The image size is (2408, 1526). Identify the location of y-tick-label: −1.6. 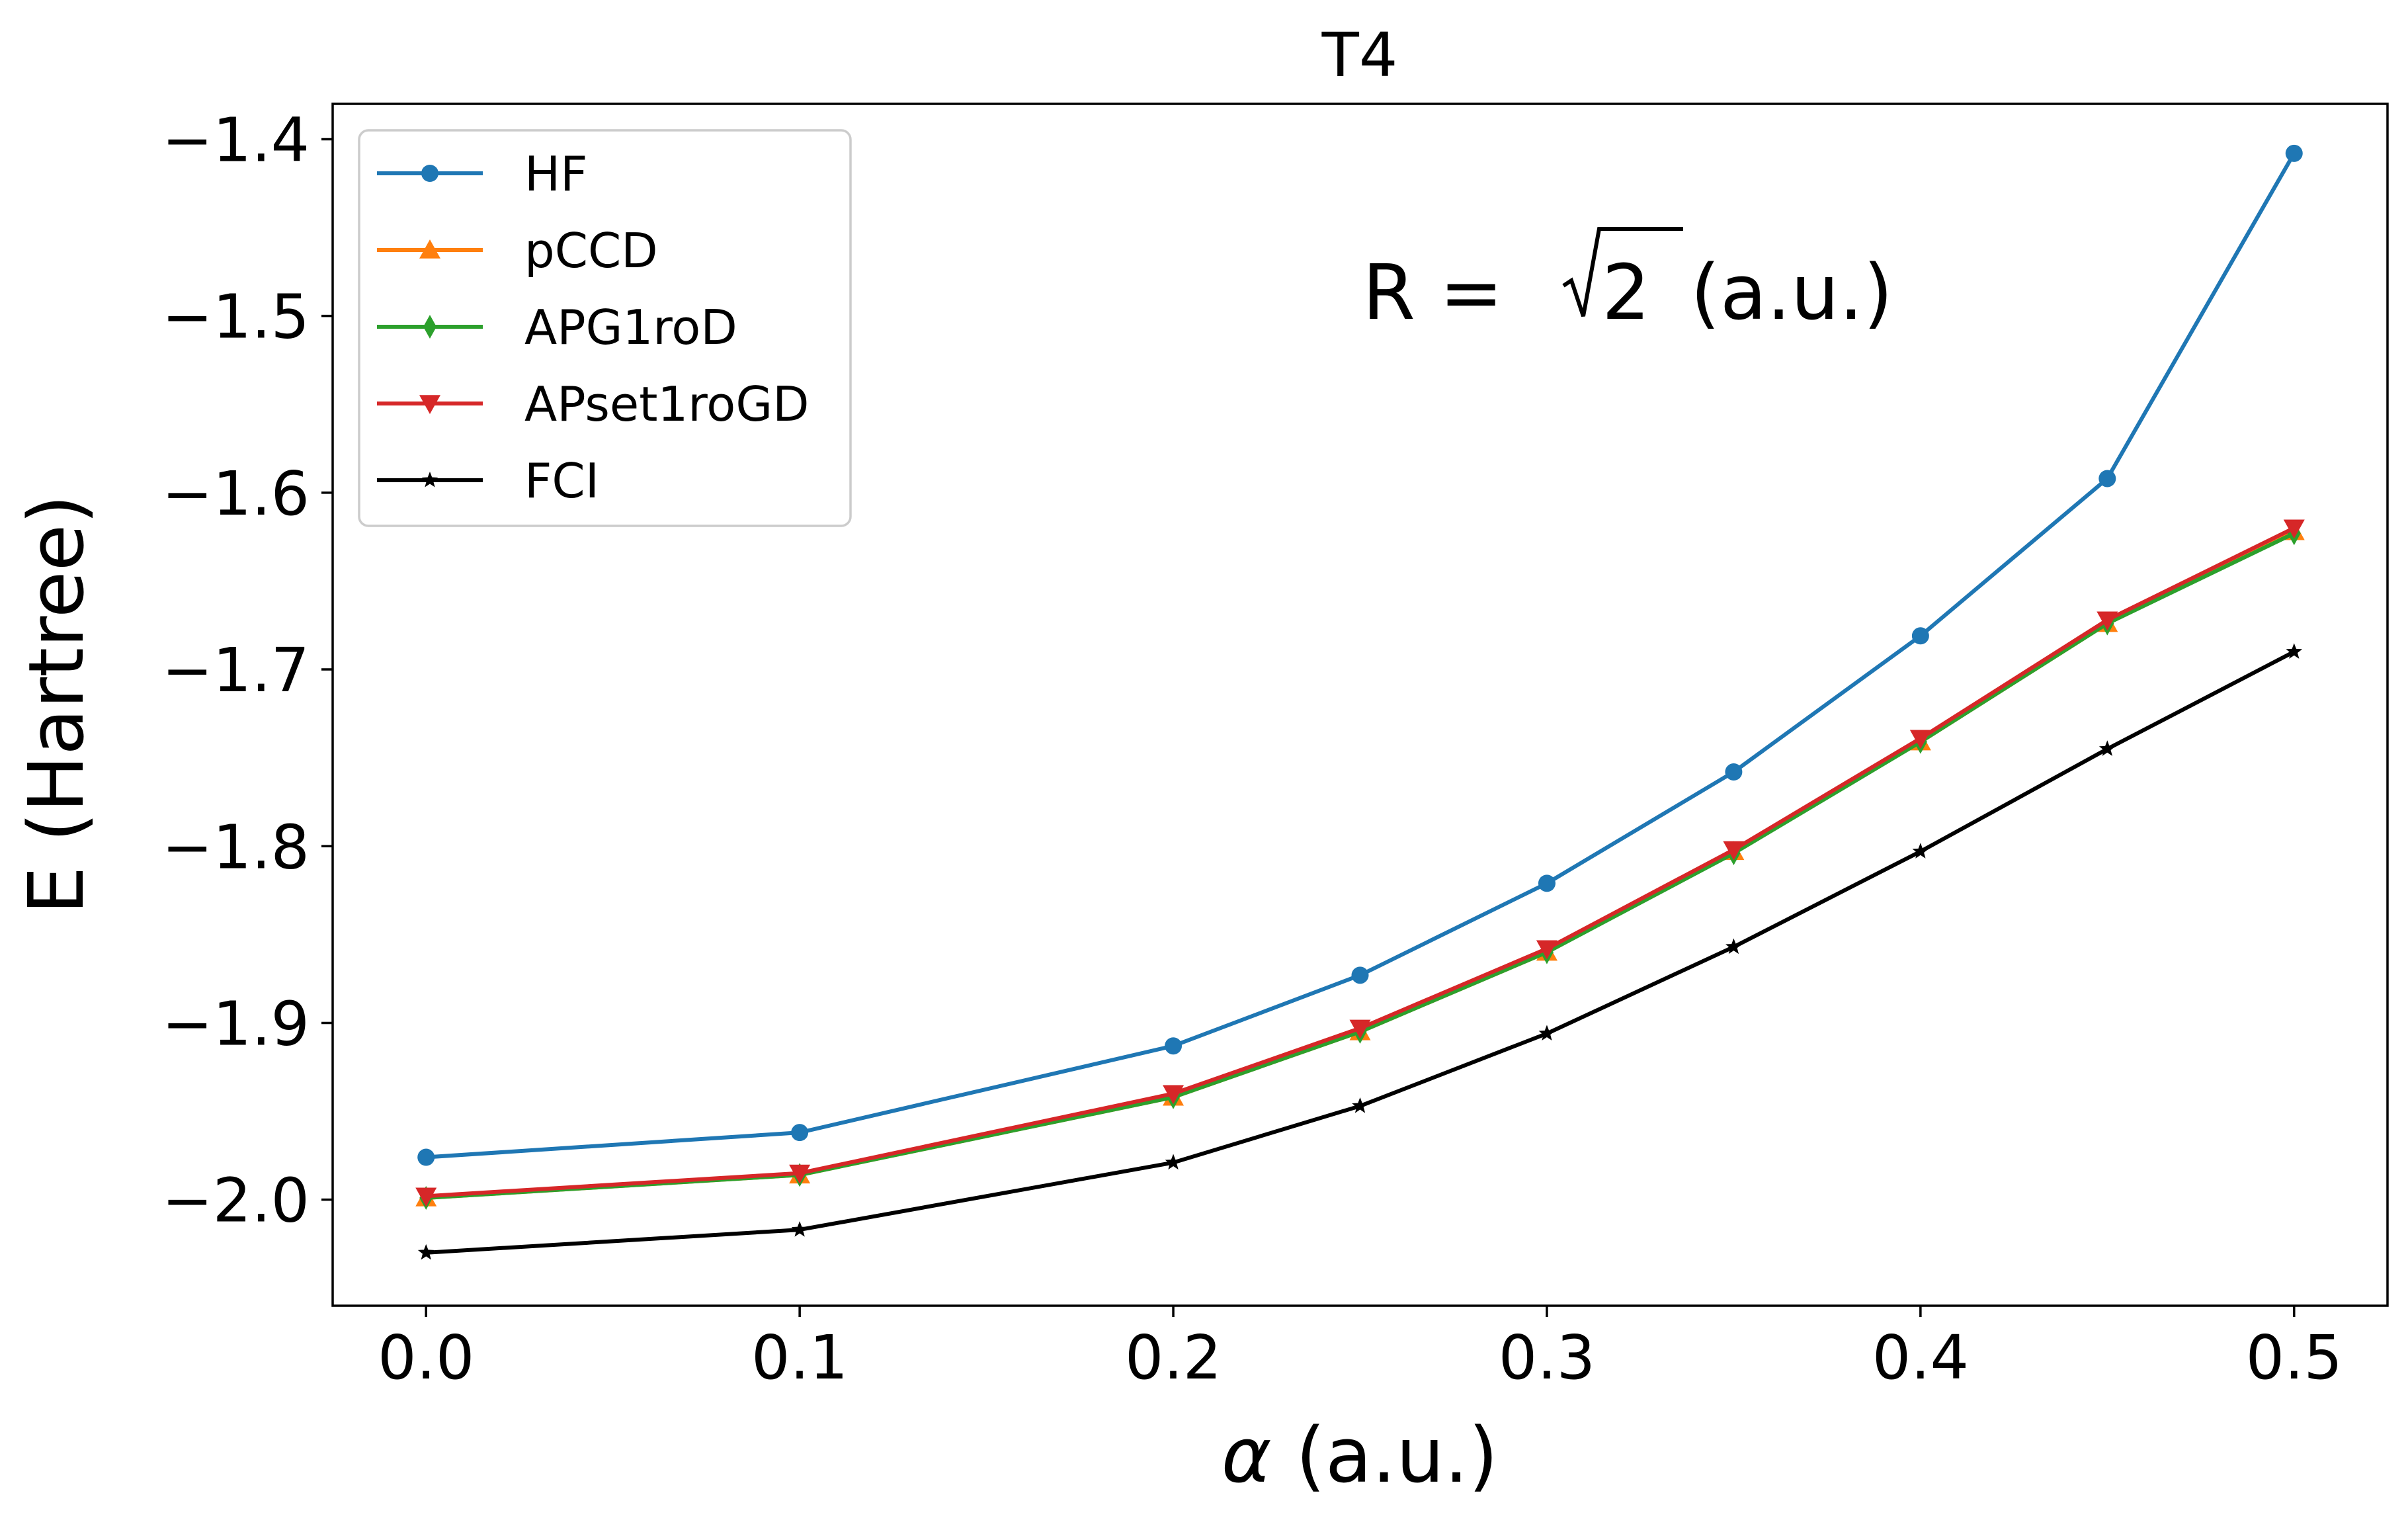
(236, 494).